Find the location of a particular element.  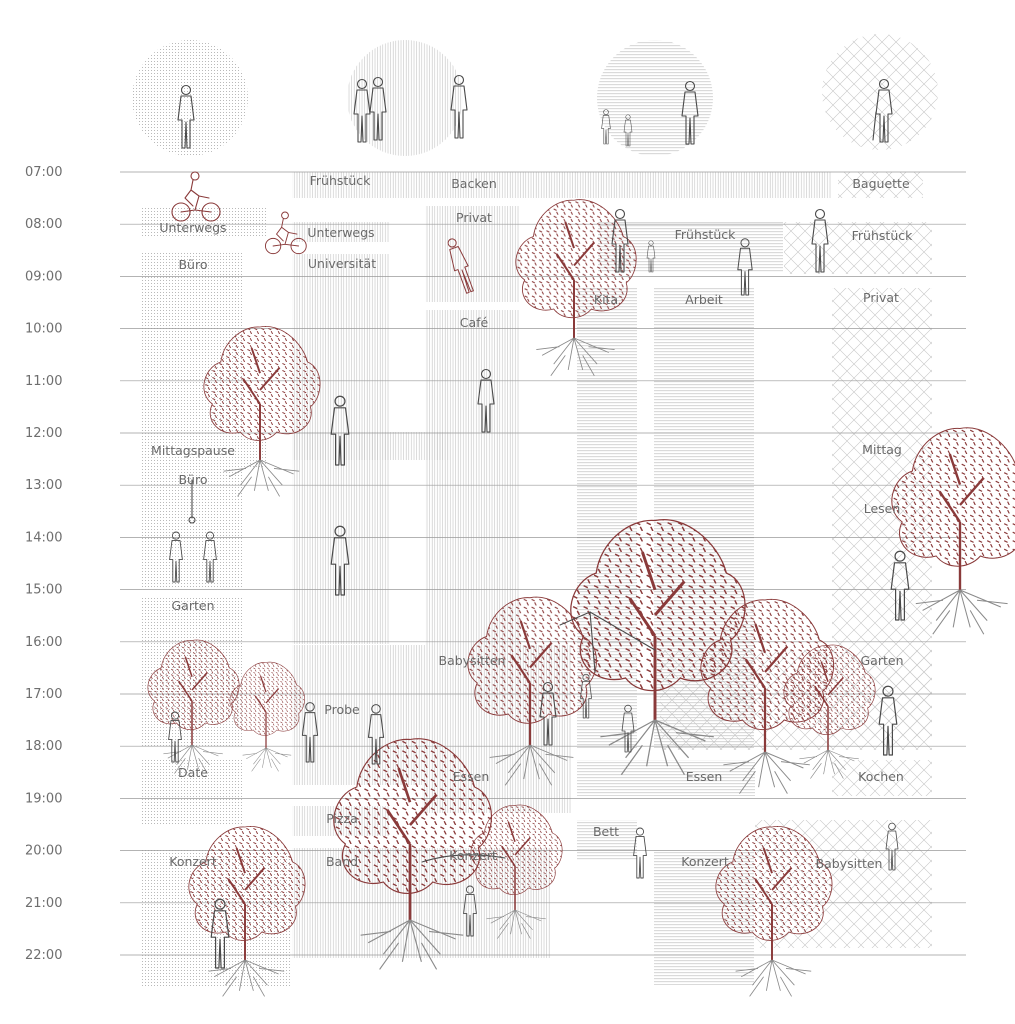

time-label: 18:00 is located at coordinates (43, 746).